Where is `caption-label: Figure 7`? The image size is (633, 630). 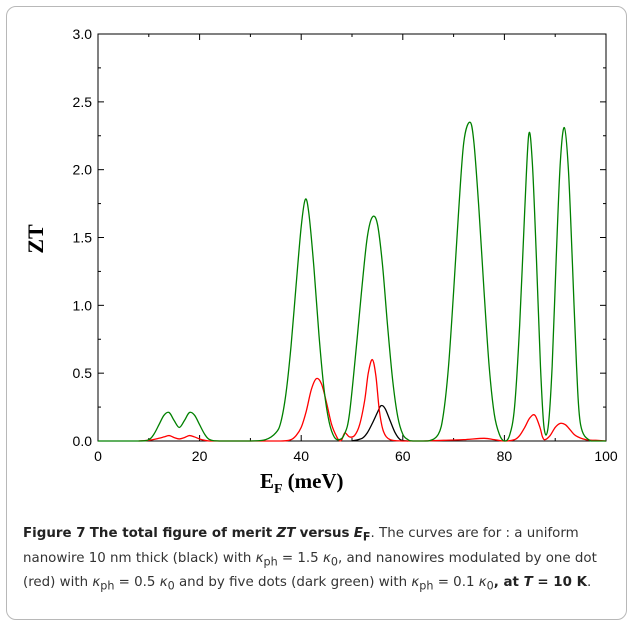
caption-label: Figure 7 is located at coordinates (54, 533).